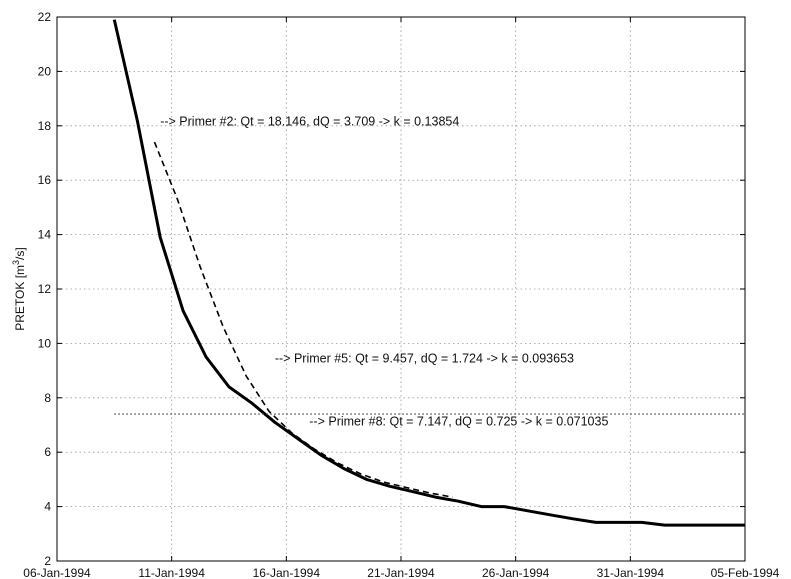 The image size is (791, 579). I want to click on y-tick-label: 22, so click(45, 17).